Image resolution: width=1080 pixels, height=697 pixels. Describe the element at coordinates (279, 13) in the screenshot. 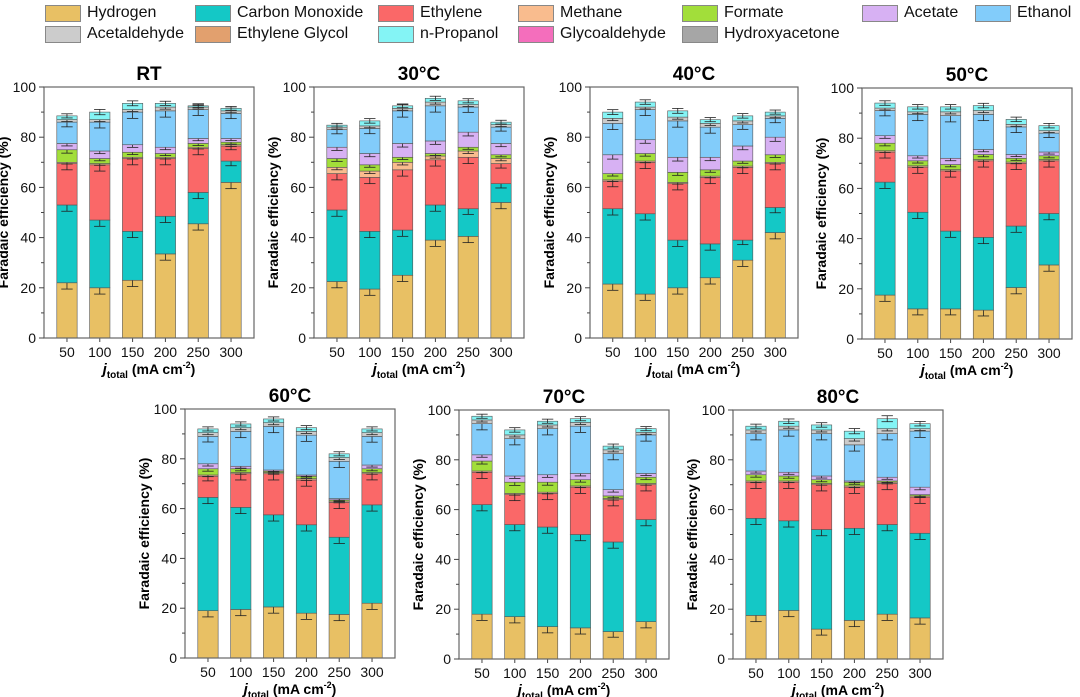

I see `legend-item-carbon-monoxide: Carbon Monoxide` at that location.